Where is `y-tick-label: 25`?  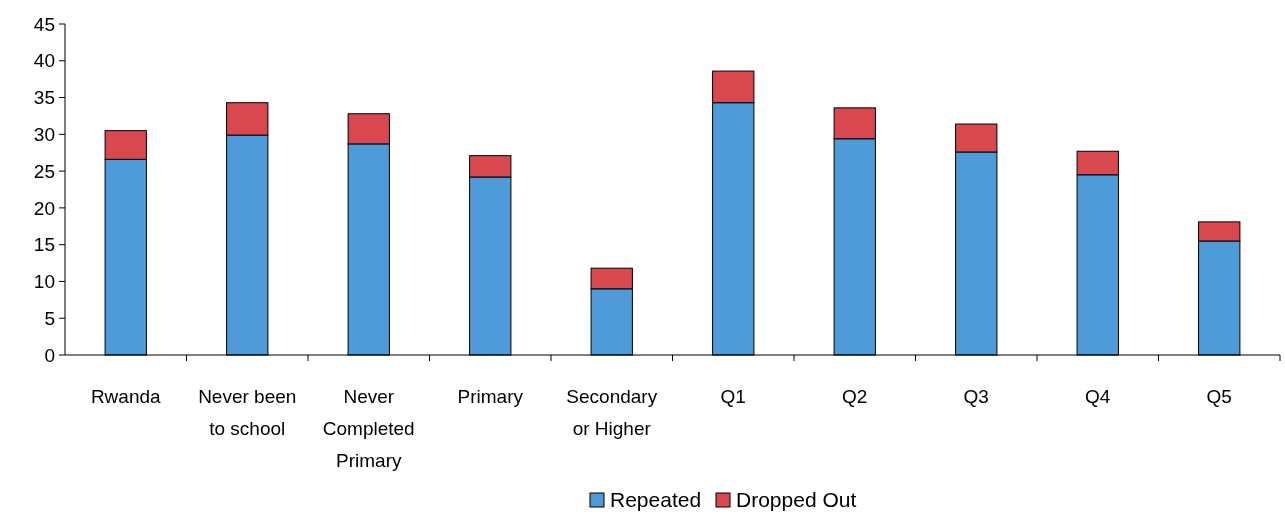
y-tick-label: 25 is located at coordinates (44, 171).